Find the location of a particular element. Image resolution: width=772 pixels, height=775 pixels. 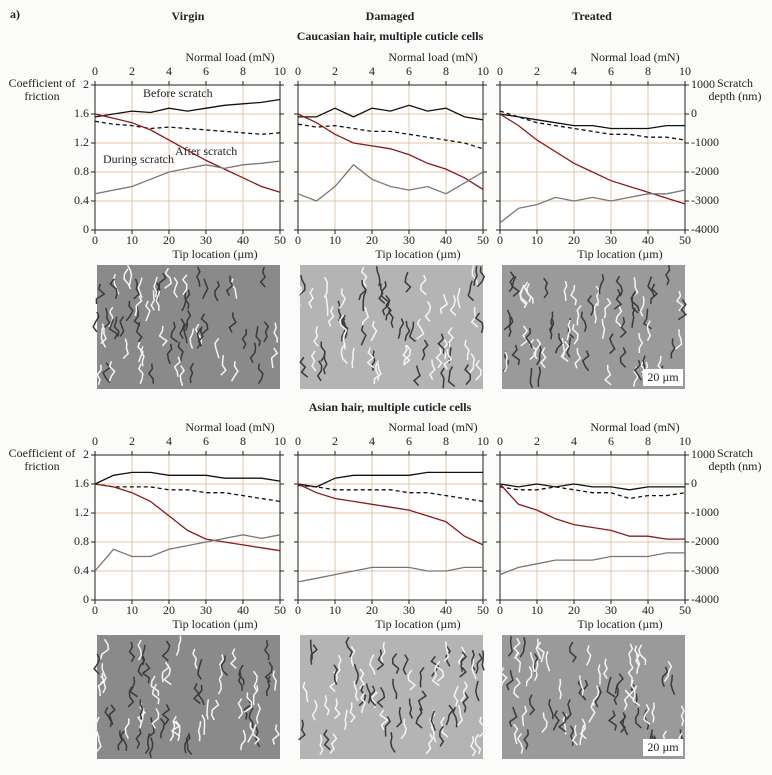

x2-tick-label: 10 is located at coordinates (280, 71).